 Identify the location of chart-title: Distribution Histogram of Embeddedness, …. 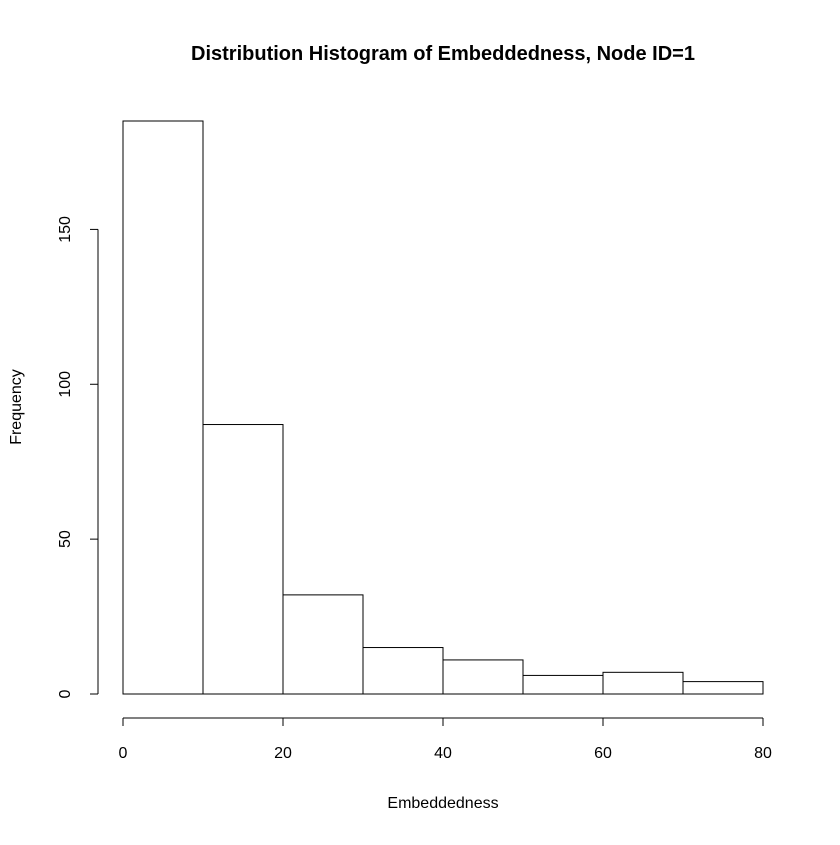
(443, 54).